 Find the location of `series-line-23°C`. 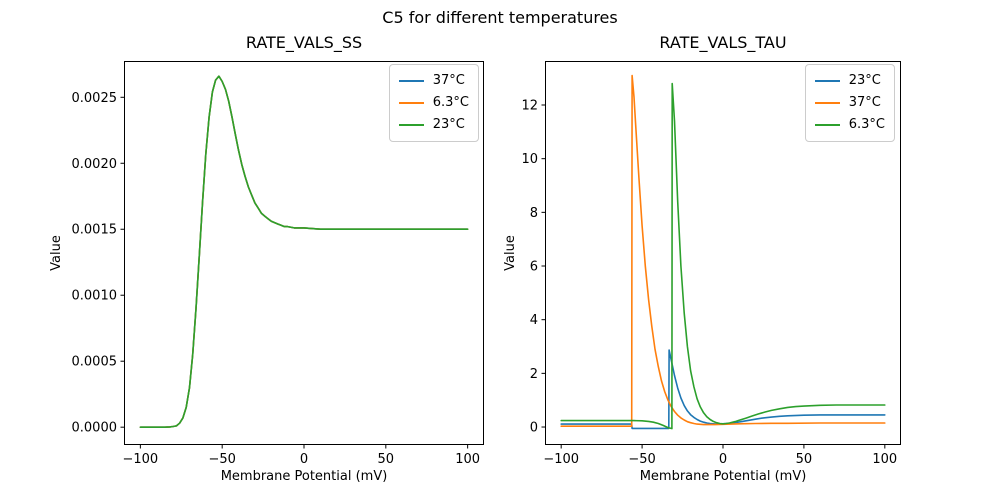

series-line-23°C is located at coordinates (723, 389).